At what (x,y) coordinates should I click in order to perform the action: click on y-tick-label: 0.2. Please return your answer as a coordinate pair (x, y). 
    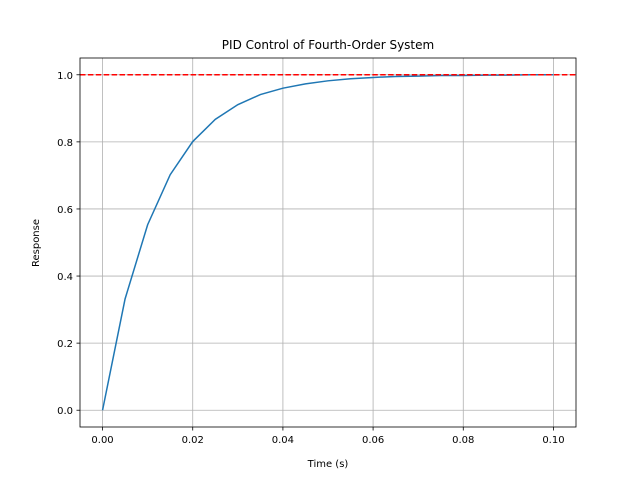
    Looking at the image, I should click on (65, 344).